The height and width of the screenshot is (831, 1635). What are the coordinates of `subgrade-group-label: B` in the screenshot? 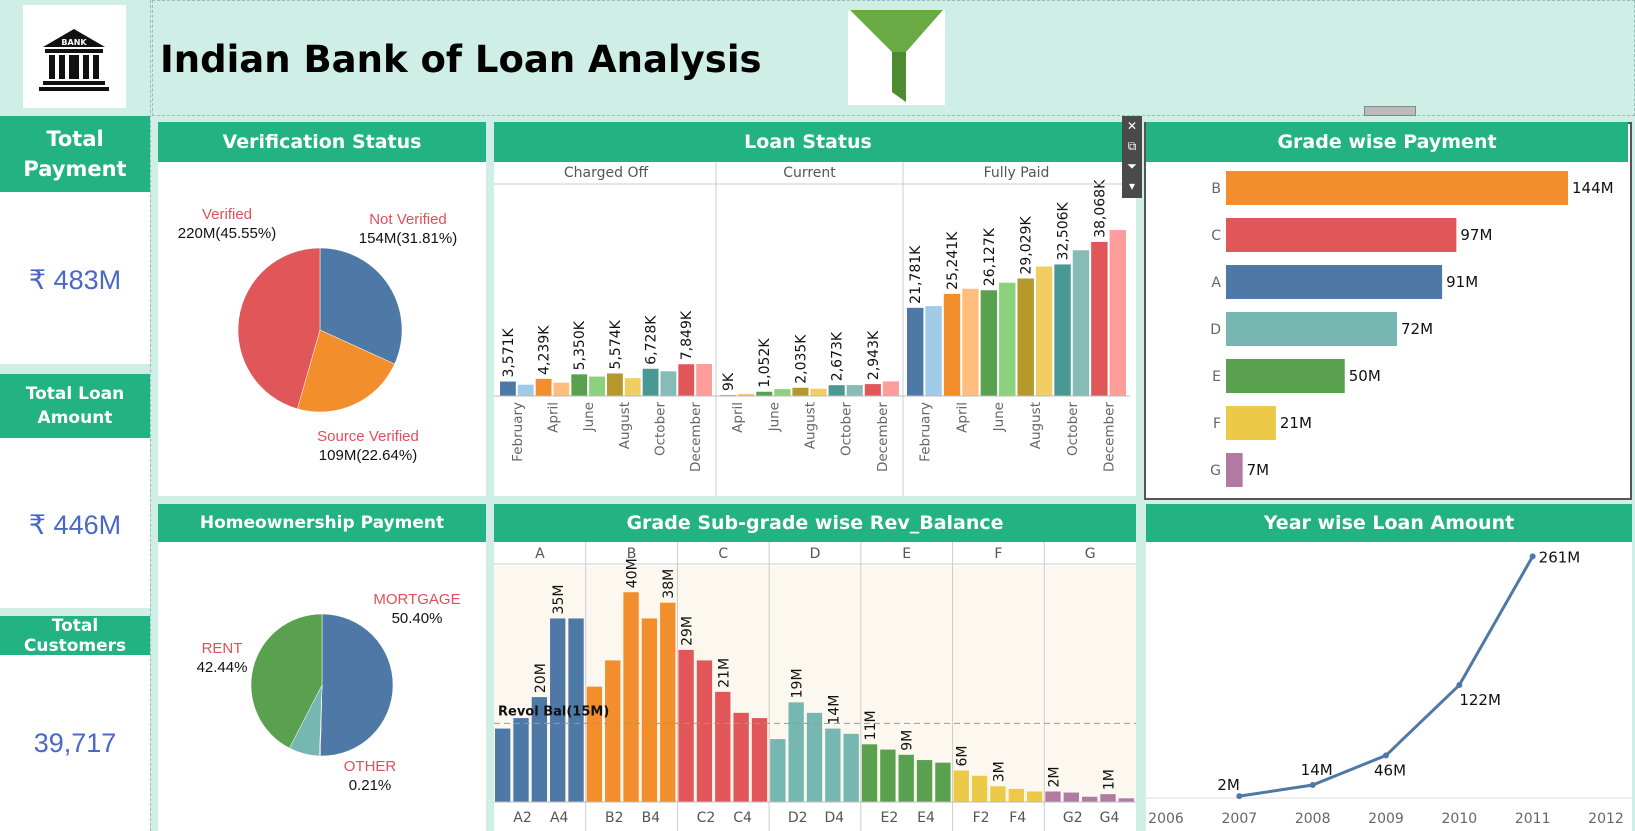 It's located at (632, 554).